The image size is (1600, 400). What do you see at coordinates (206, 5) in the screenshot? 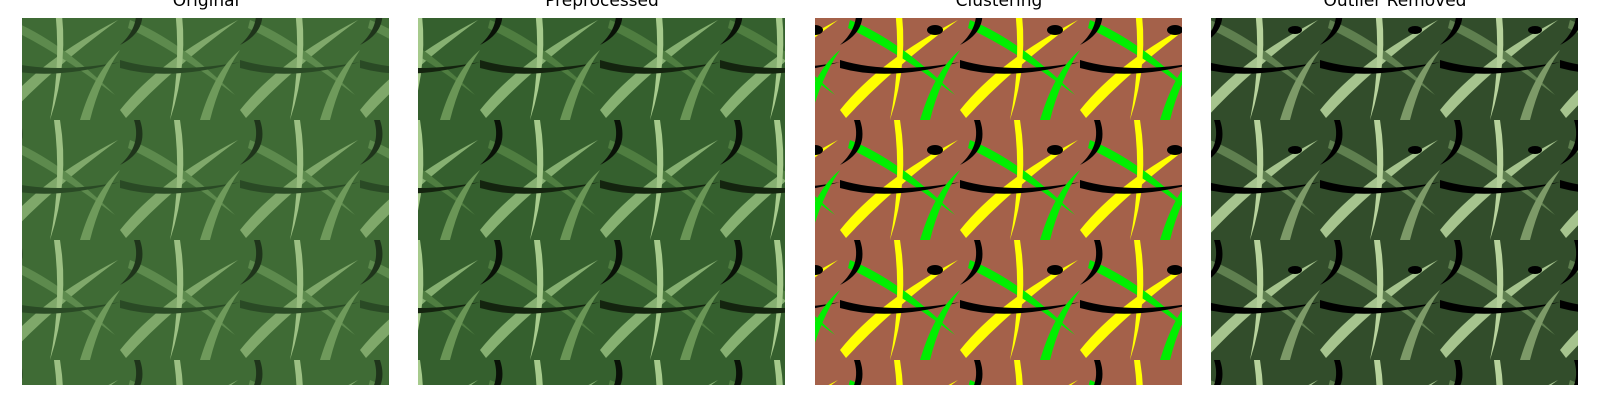
I see `panel-title: Original` at bounding box center [206, 5].